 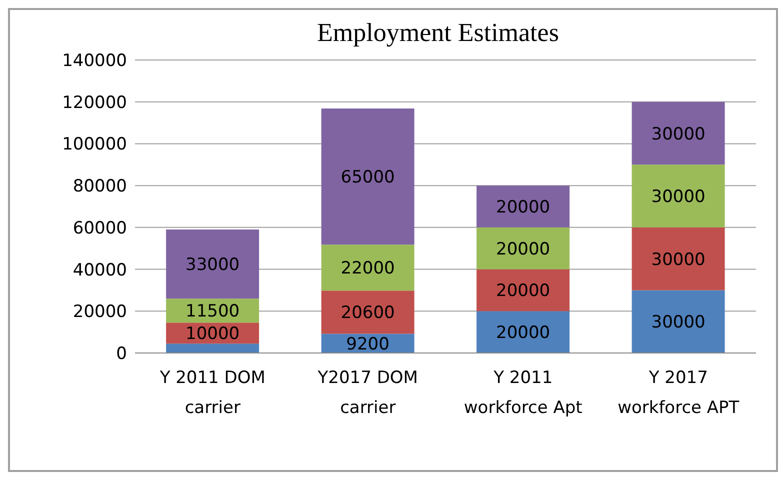 I want to click on data-label: 22000, so click(x=367, y=268).